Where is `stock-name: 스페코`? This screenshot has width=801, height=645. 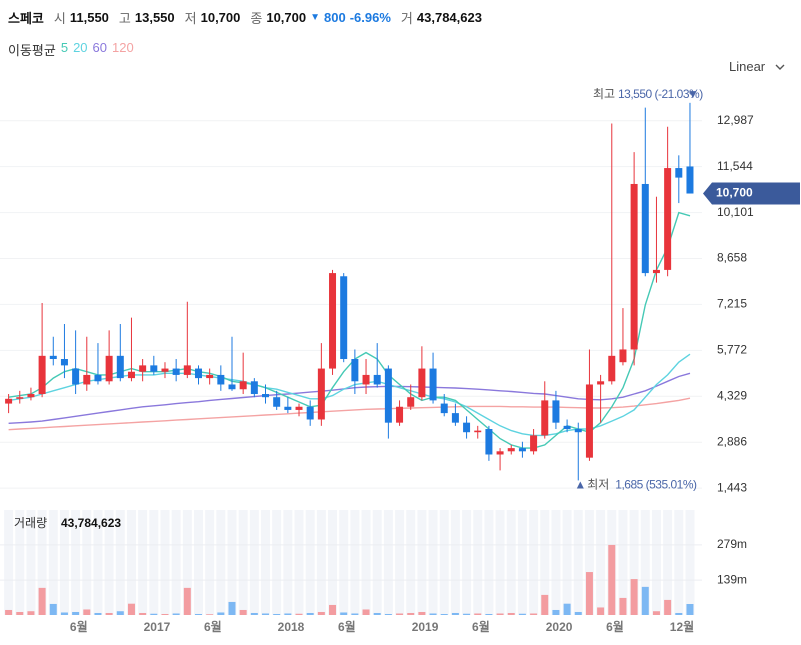
stock-name: 스페코 is located at coordinates (26, 18).